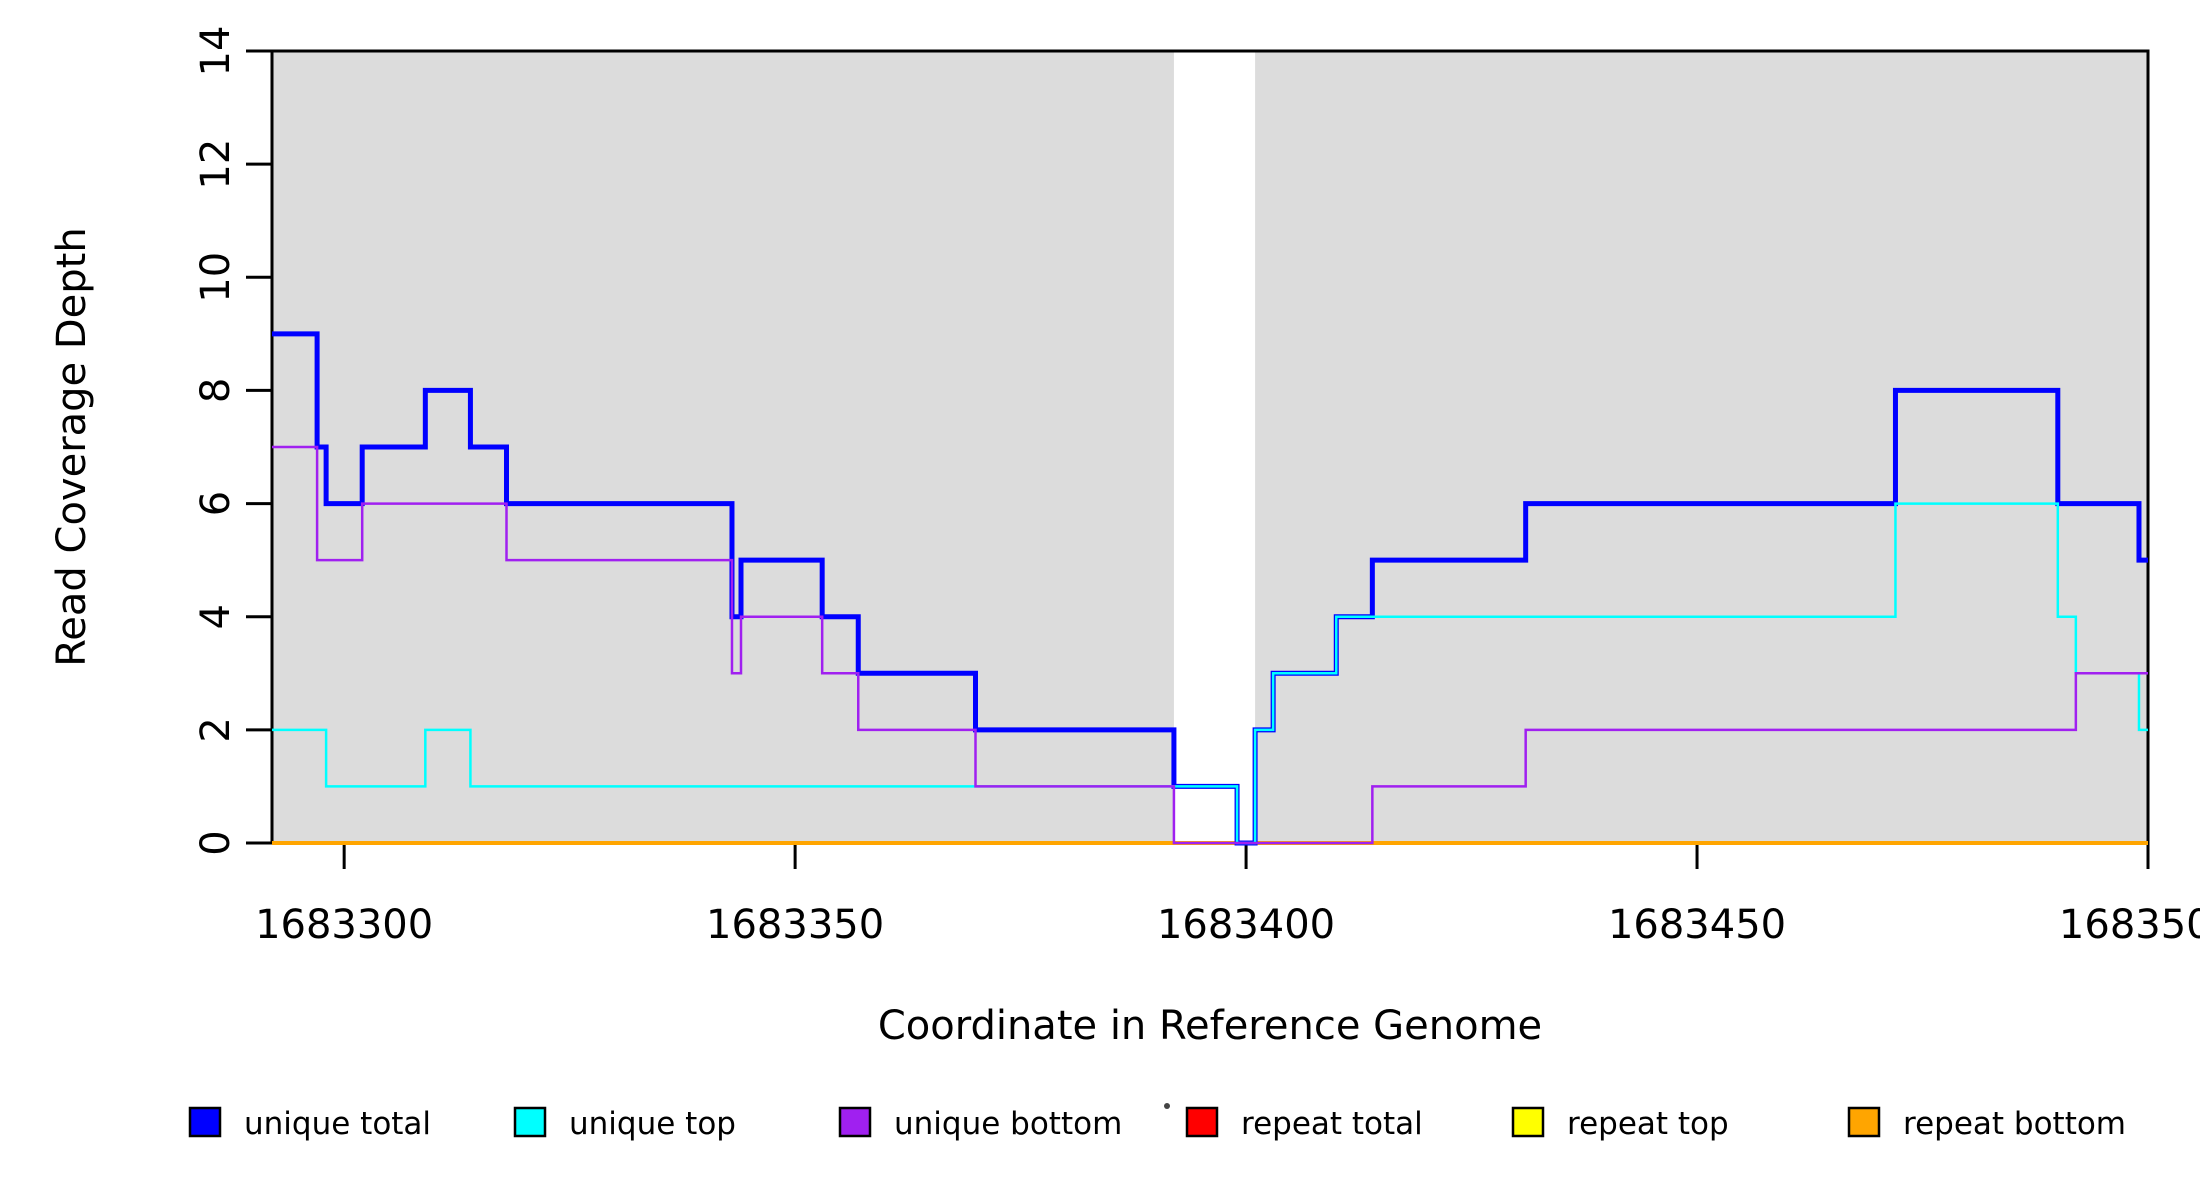 The width and height of the screenshot is (2200, 1200). I want to click on legend-item-repeat-total: repeat total, so click(1304, 1124).